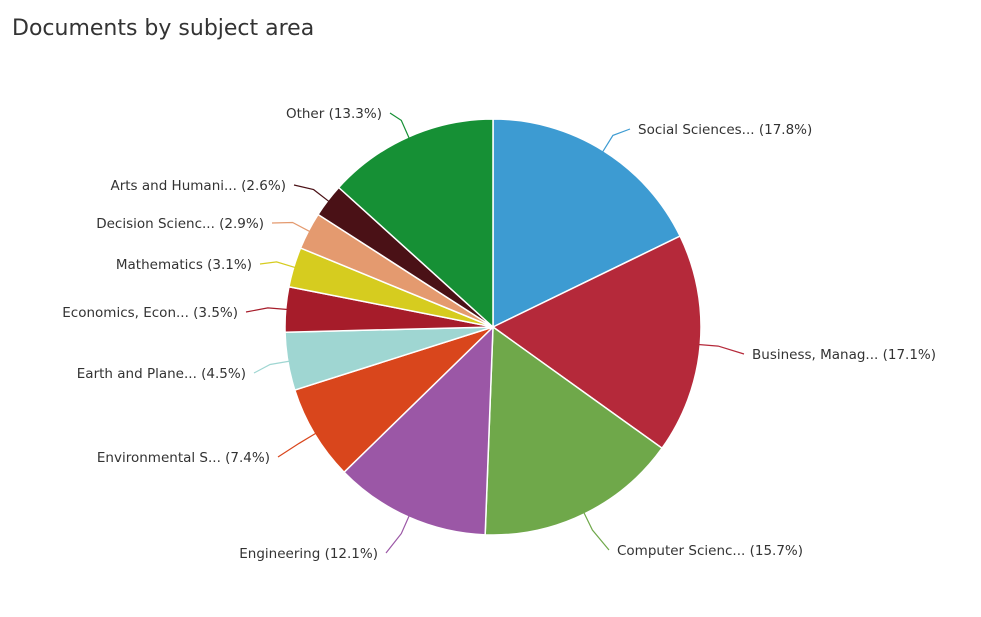  Describe the element at coordinates (334, 114) in the screenshot. I see `slice-label: Other (13.3%)` at that location.